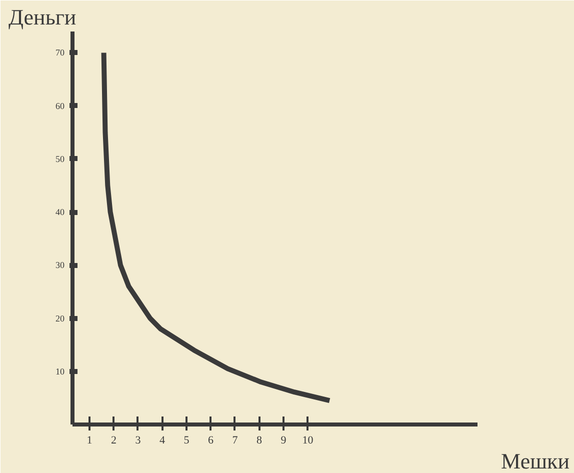  What do you see at coordinates (60, 212) in the screenshot?
I see `y-tick-label: 40` at bounding box center [60, 212].